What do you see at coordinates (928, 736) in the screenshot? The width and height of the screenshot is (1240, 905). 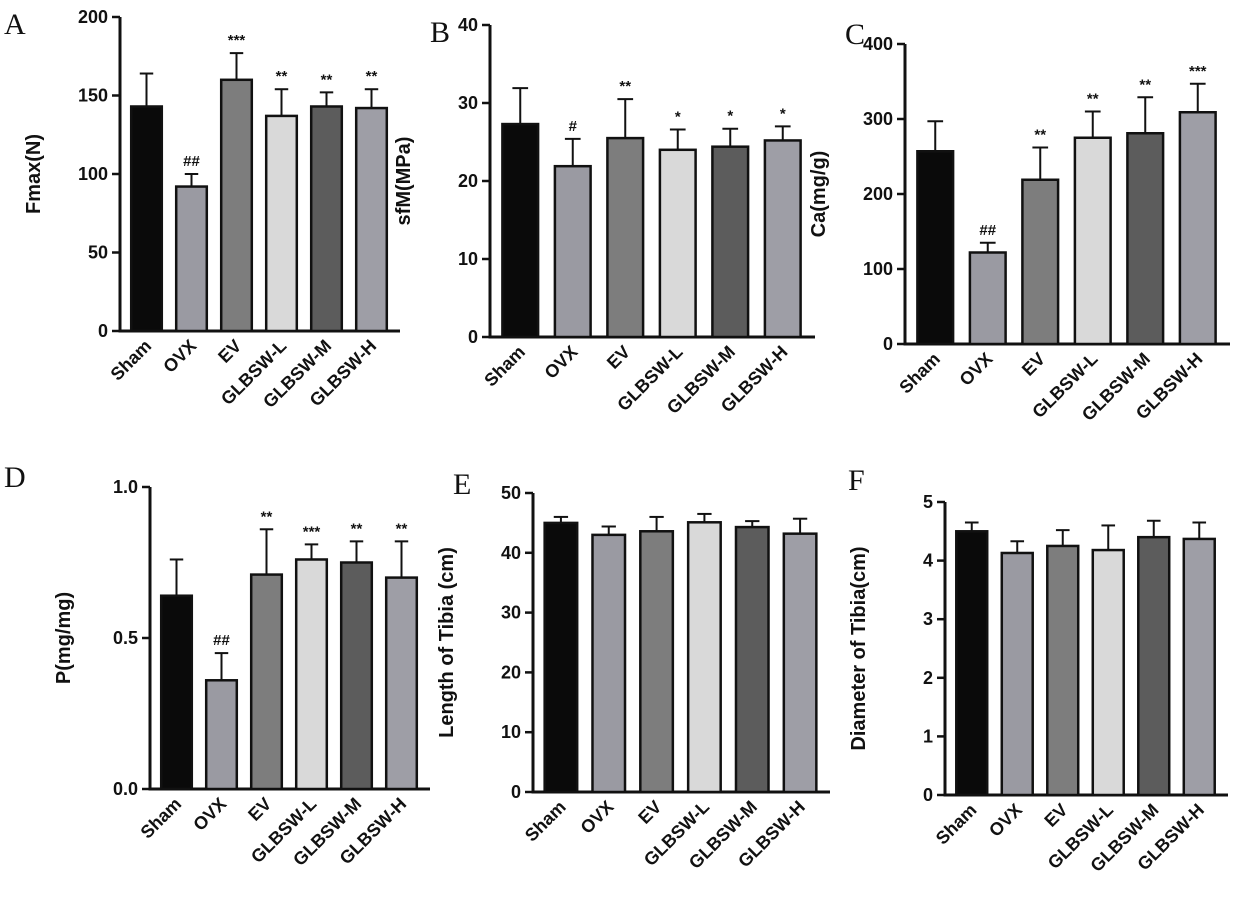 I see `y-tick-label: 1` at bounding box center [928, 736].